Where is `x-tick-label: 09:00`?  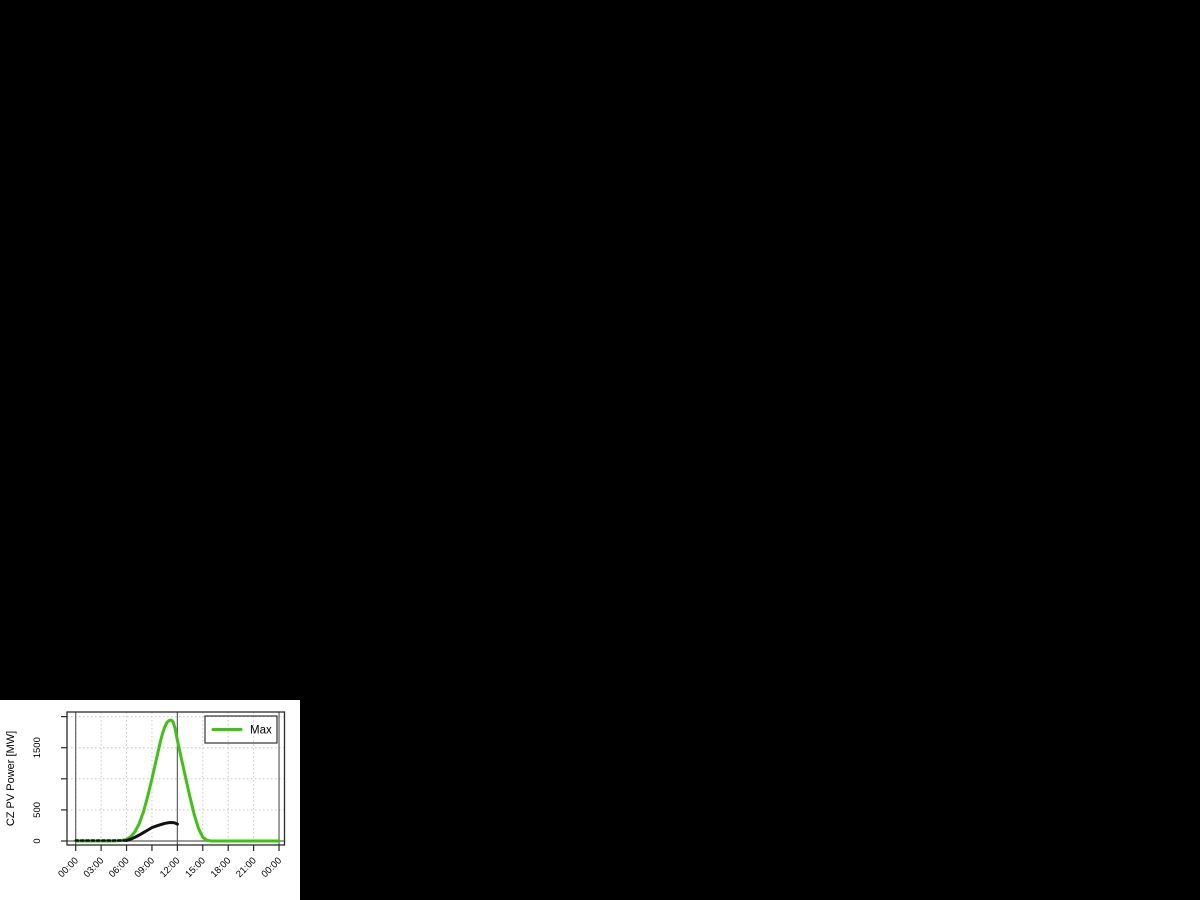
x-tick-label: 09:00 is located at coordinates (144, 867).